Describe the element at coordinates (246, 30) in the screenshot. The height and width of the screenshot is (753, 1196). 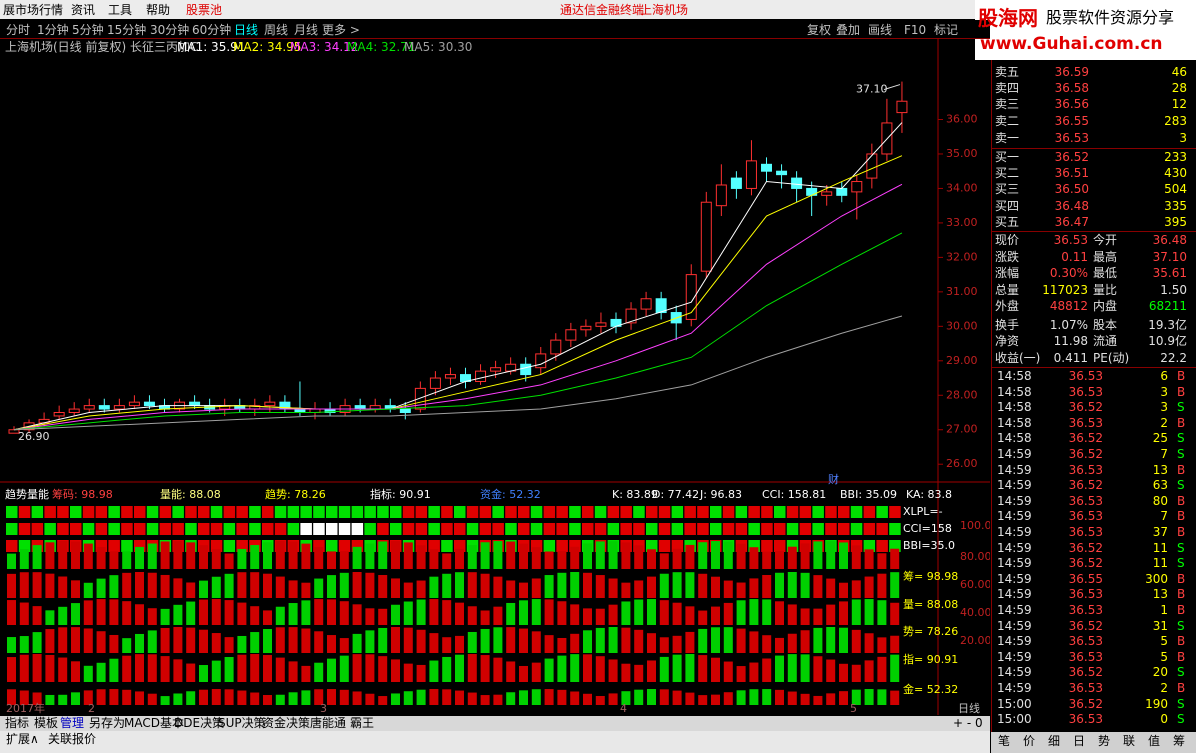
I see `period-tab: 日线` at that location.